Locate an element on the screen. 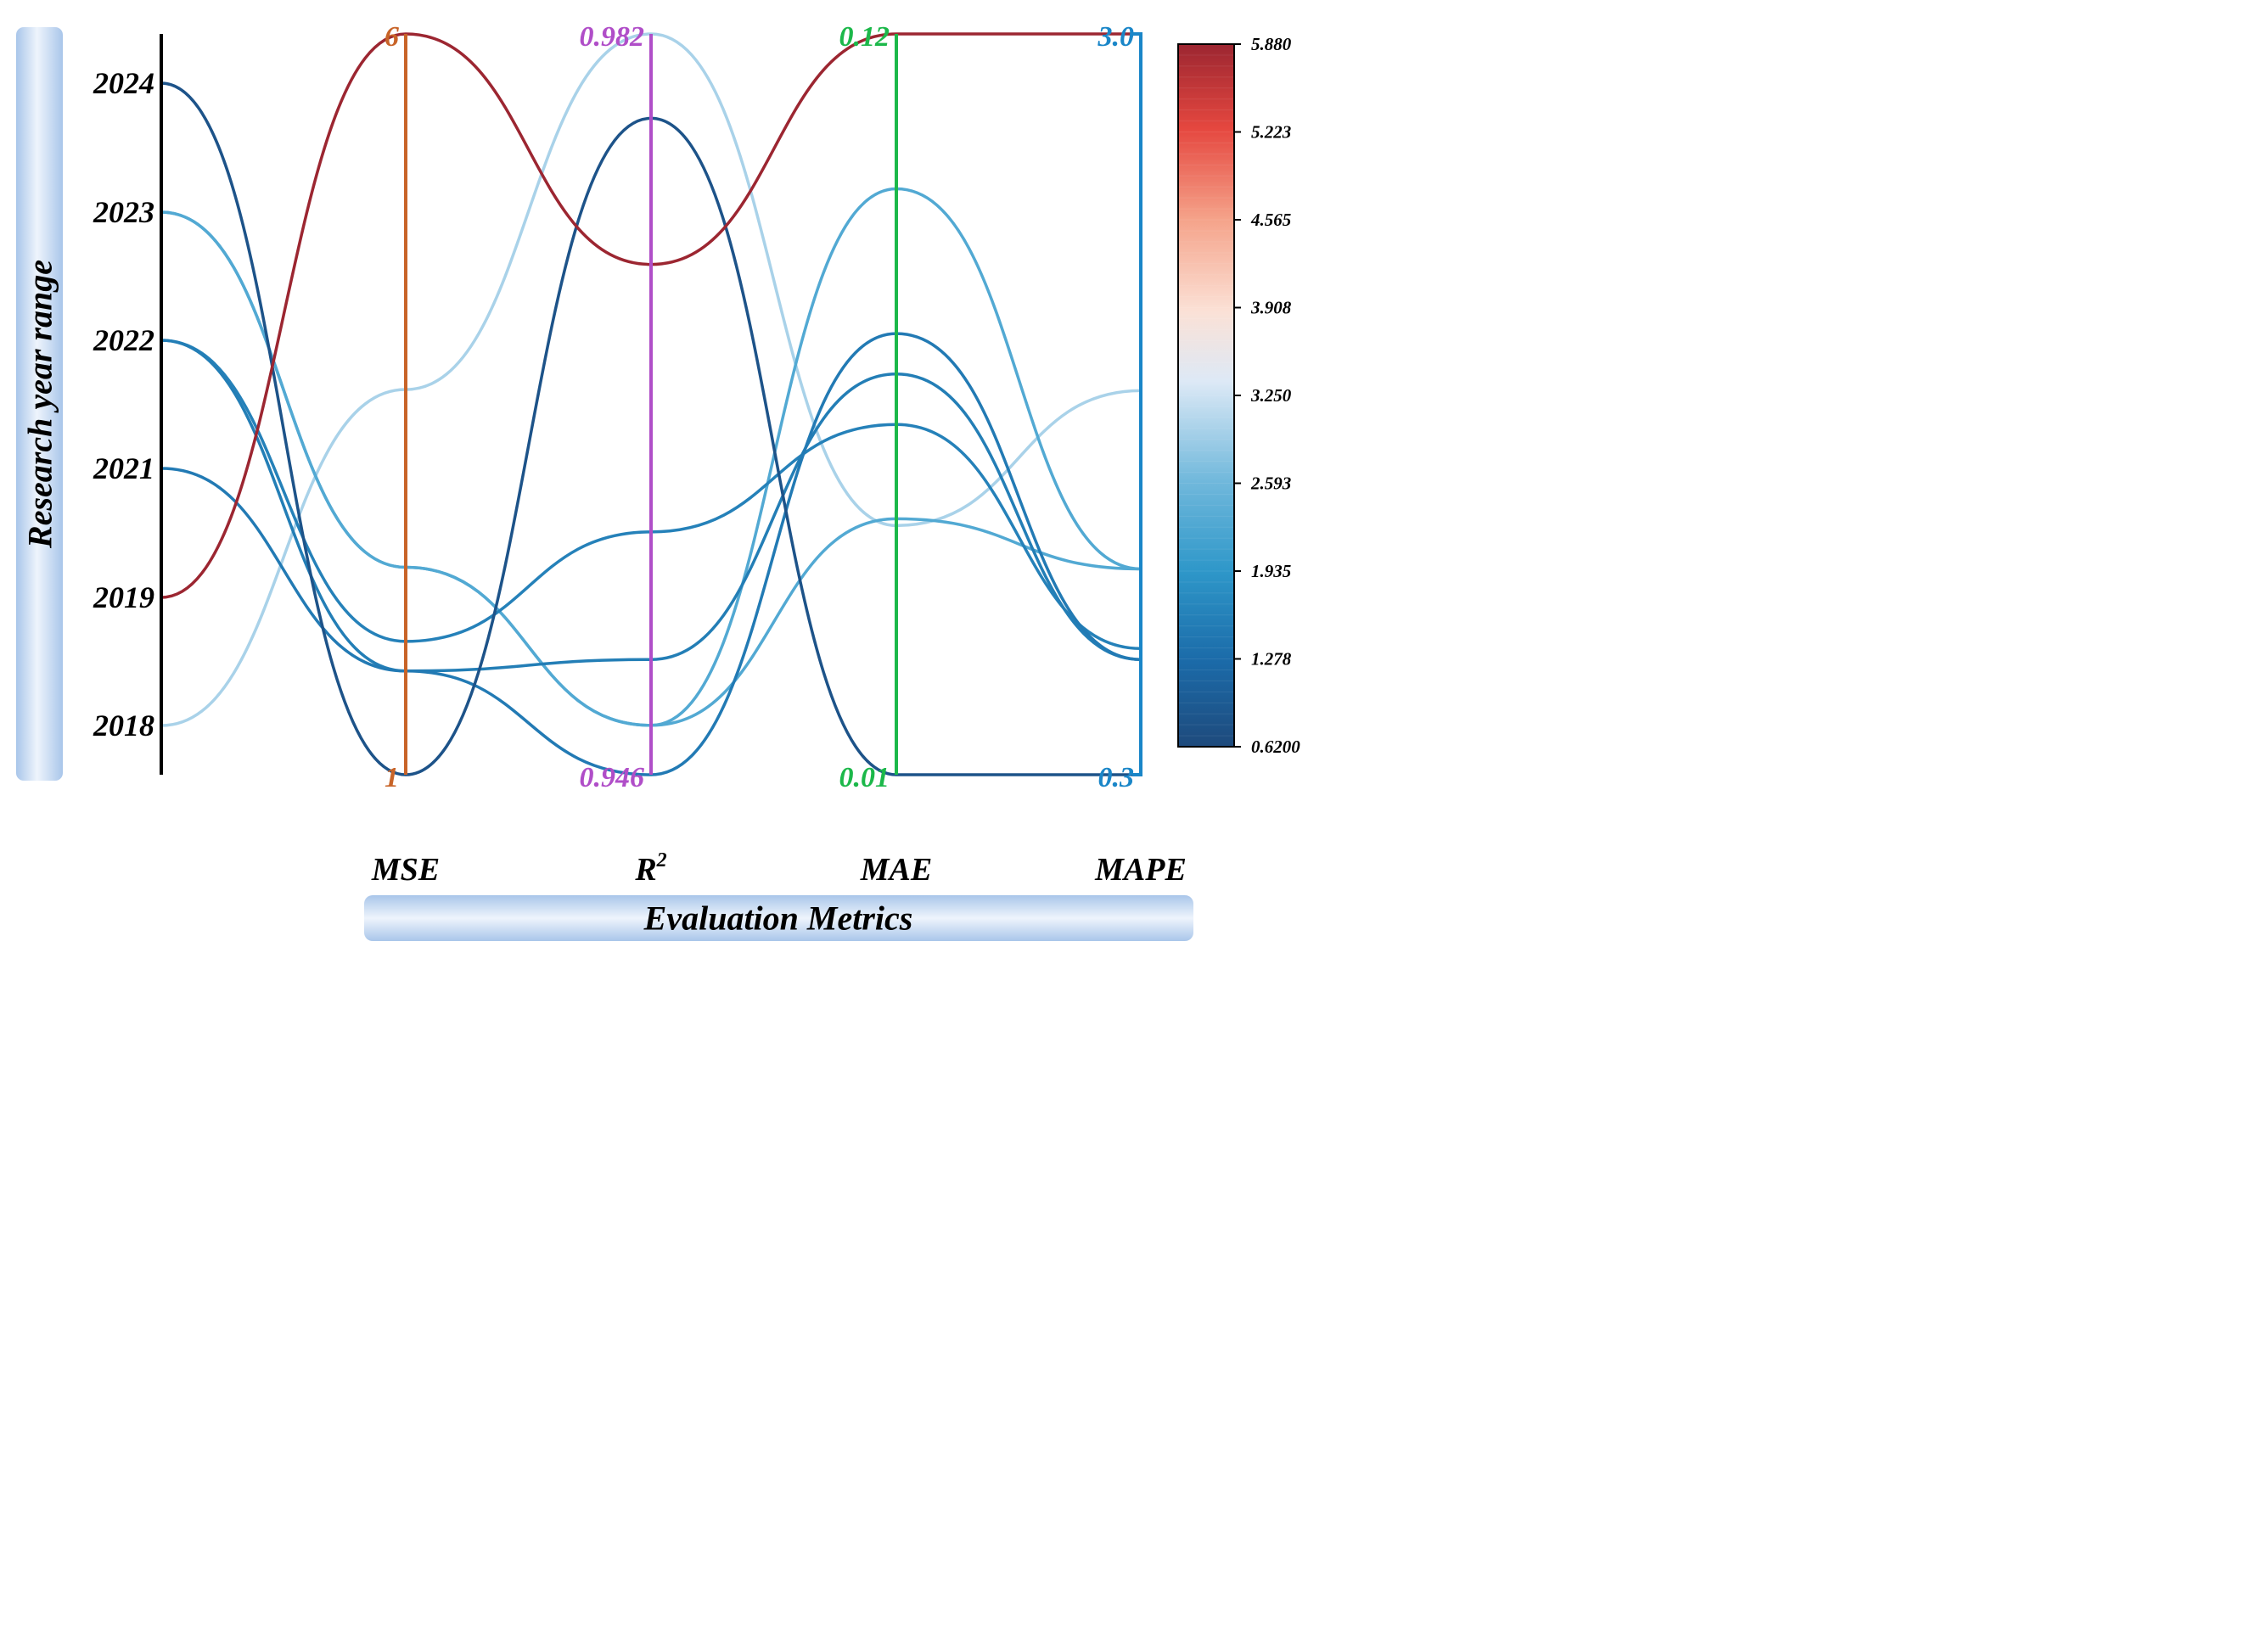 The width and height of the screenshot is (2268, 1636). colorbar-tick-label: 3.250 is located at coordinates (1271, 395).